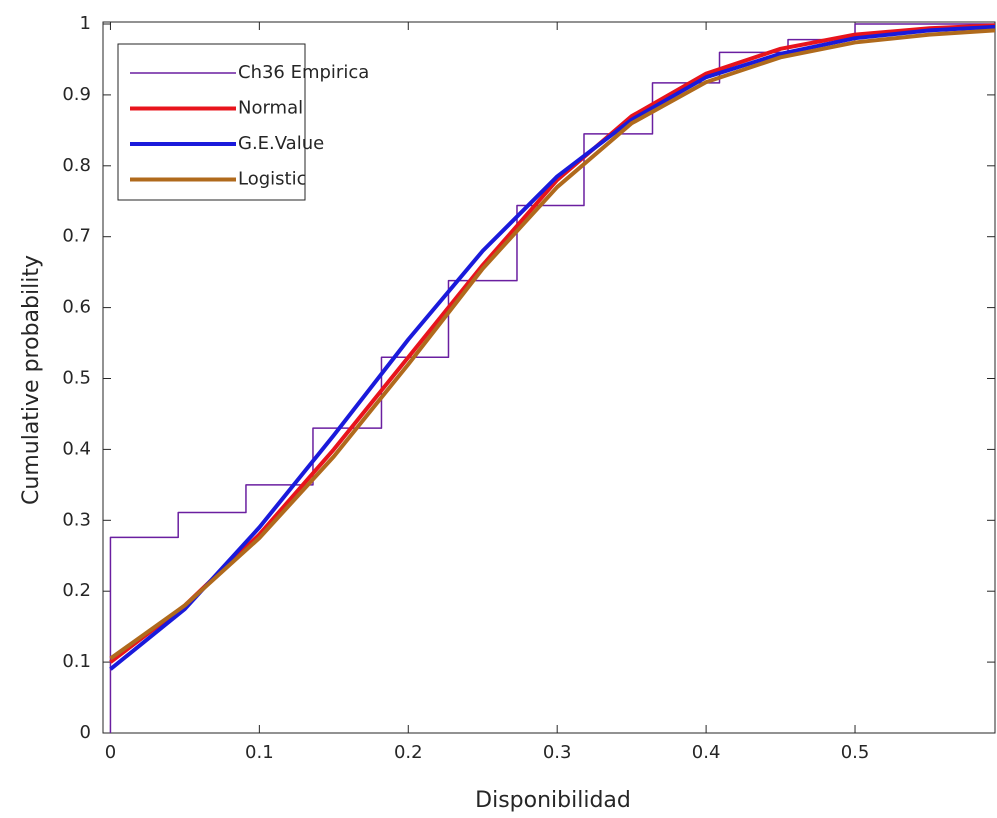 This screenshot has width=997, height=818. What do you see at coordinates (31, 380) in the screenshot?
I see `y-axis-label: Cumulative probability` at bounding box center [31, 380].